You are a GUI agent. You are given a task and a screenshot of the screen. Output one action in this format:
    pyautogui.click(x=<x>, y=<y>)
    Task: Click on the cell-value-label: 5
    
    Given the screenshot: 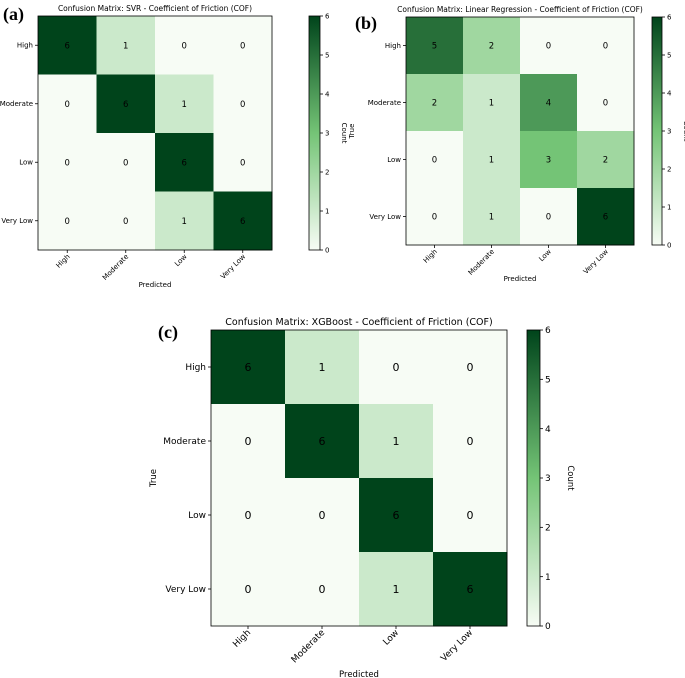 What is the action you would take?
    pyautogui.click(x=434, y=47)
    